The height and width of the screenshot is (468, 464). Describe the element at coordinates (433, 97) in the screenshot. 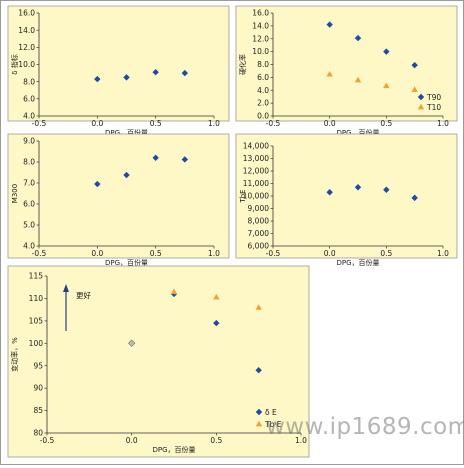

I see `legend-label: T90` at that location.